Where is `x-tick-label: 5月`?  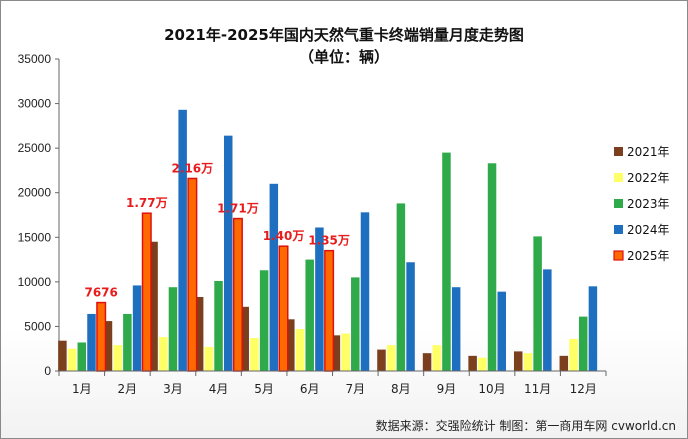
x-tick-label: 5月 is located at coordinates (264, 389).